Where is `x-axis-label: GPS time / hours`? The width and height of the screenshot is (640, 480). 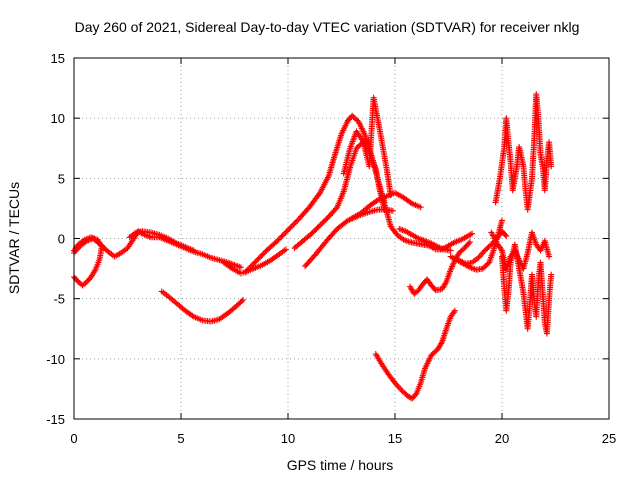
x-axis-label: GPS time / hours is located at coordinates (340, 465).